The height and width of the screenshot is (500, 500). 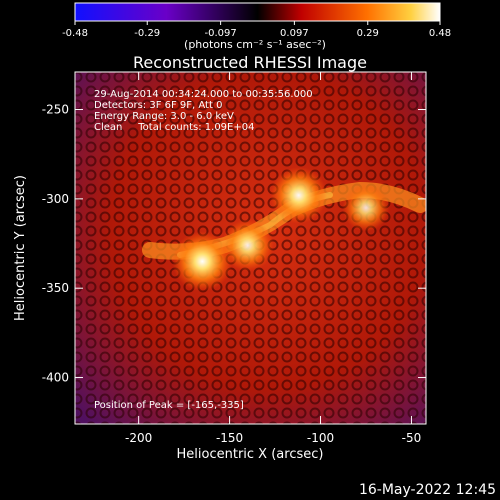 I want to click on chart-title: Reconstructed RHESSI Image, so click(x=250, y=62).